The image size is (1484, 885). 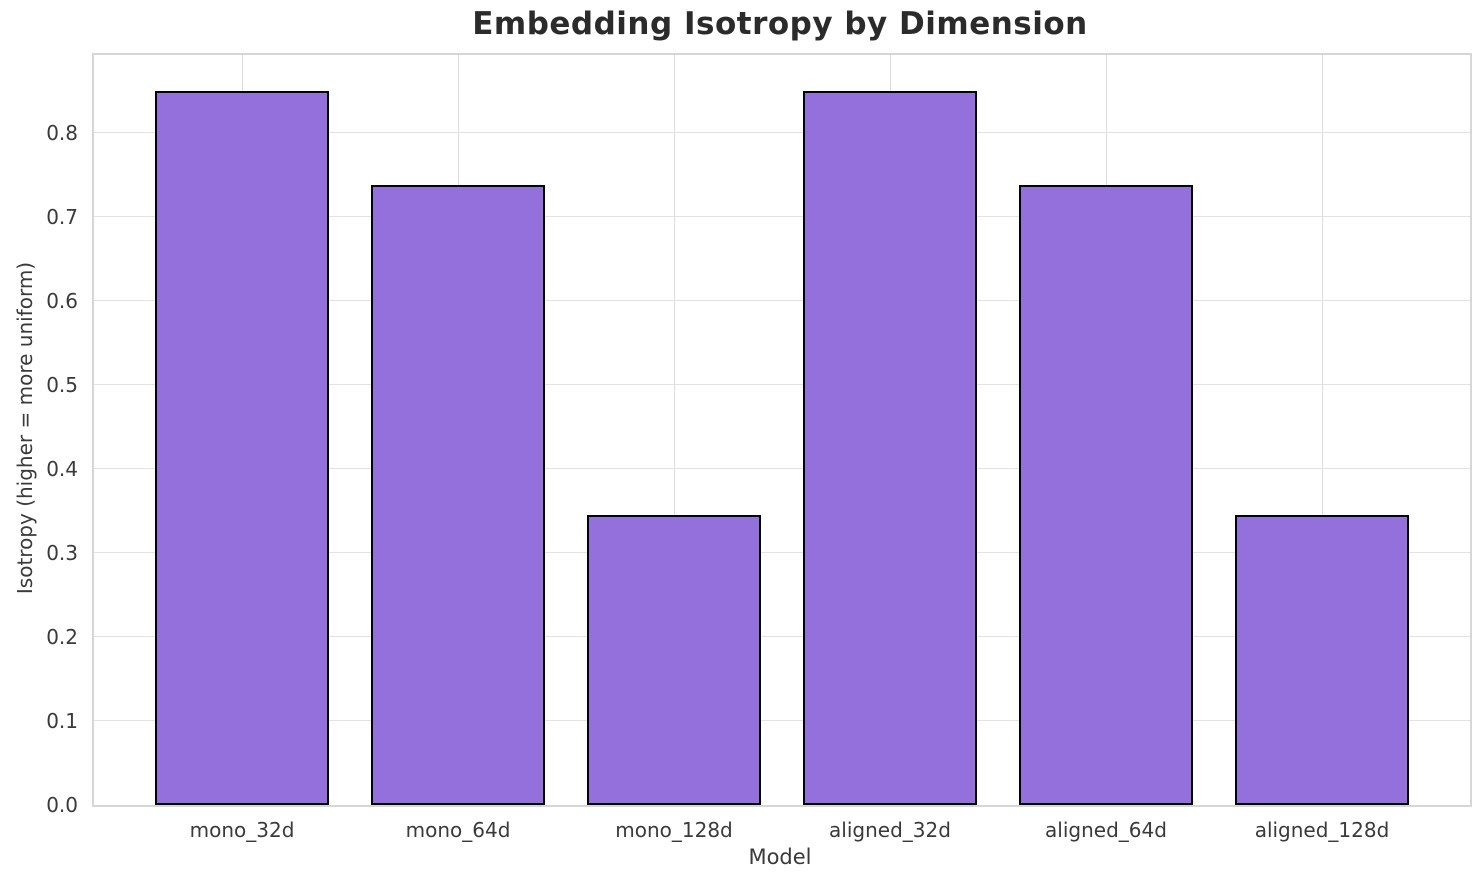 What do you see at coordinates (62, 300) in the screenshot?
I see `y-tick-label: 0.6` at bounding box center [62, 300].